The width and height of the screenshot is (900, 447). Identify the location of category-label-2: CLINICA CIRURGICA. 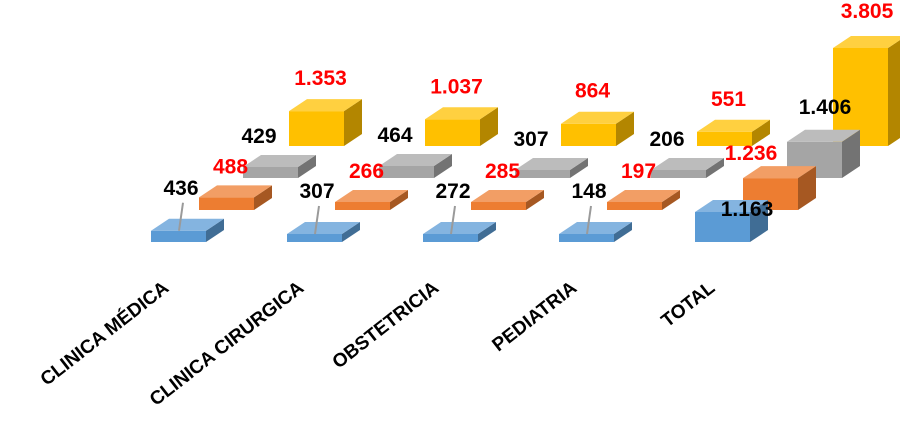
(227, 343).